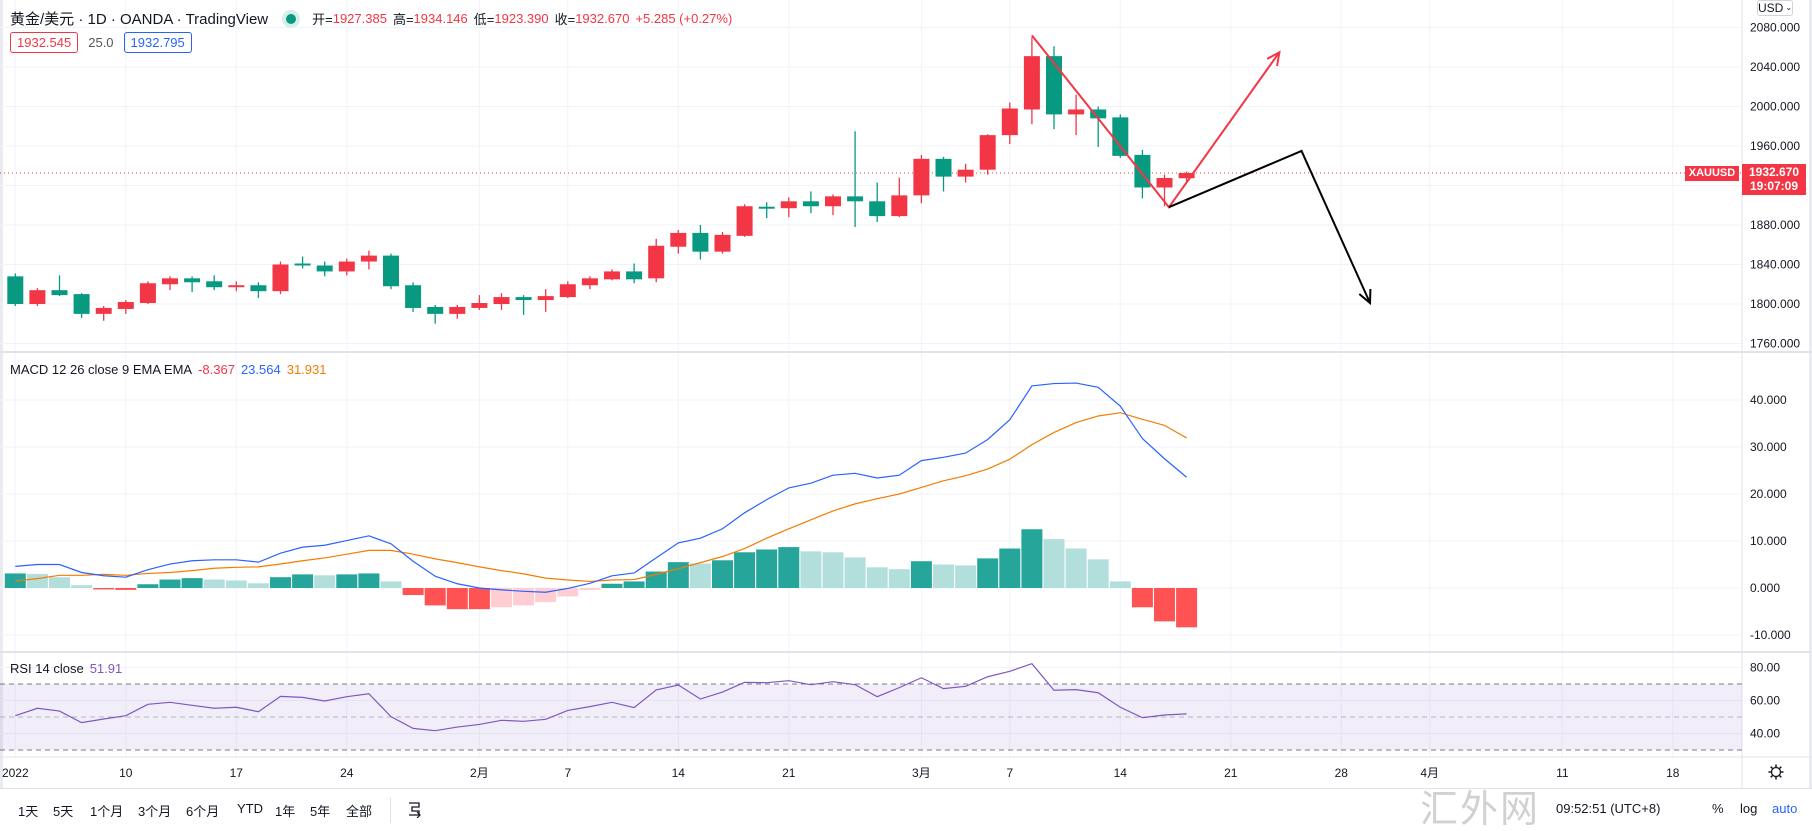 Image resolution: width=1812 pixels, height=831 pixels. I want to click on range-5d-button: 5天, so click(63, 811).